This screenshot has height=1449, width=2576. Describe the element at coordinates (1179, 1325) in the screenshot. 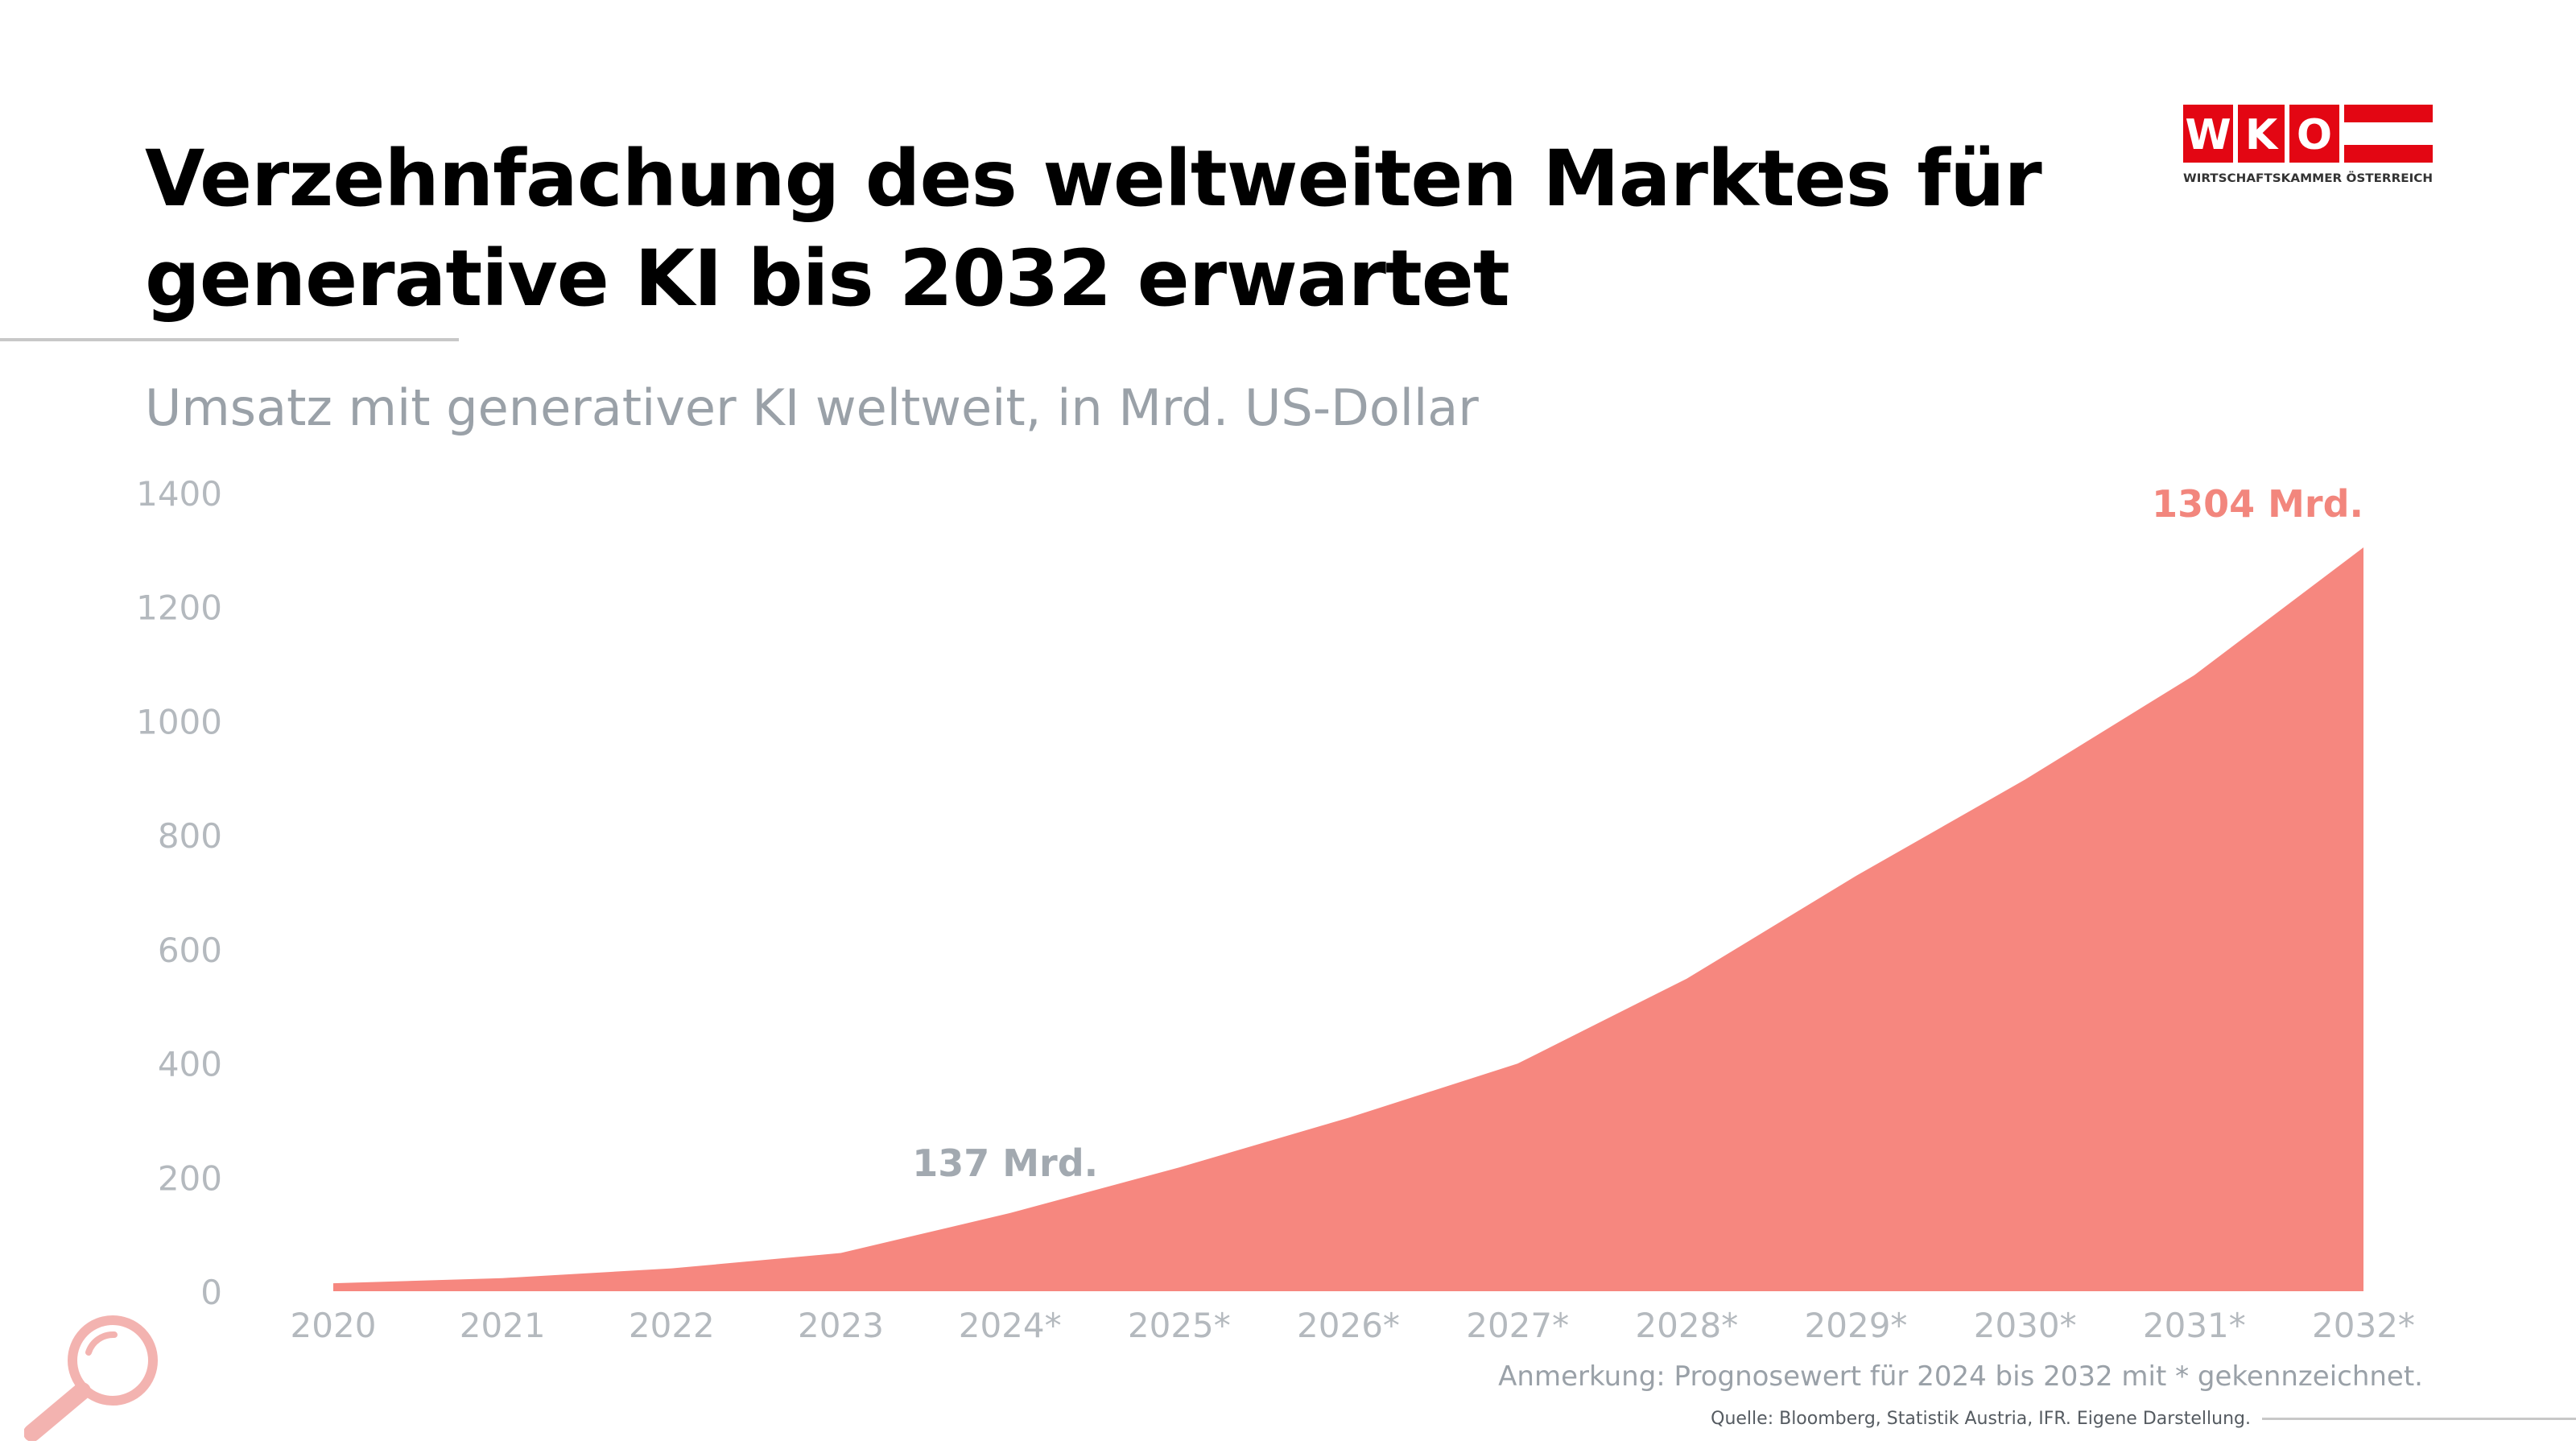

I see `x-tick-label: 2025*` at that location.